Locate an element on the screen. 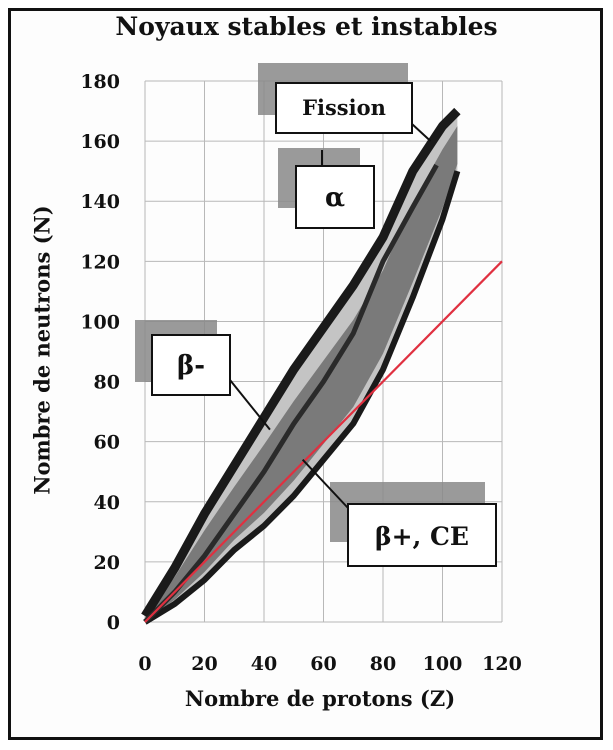 This screenshot has height=750, width=613. annotation-label-beta-plus: β+, CE is located at coordinates (422, 536).